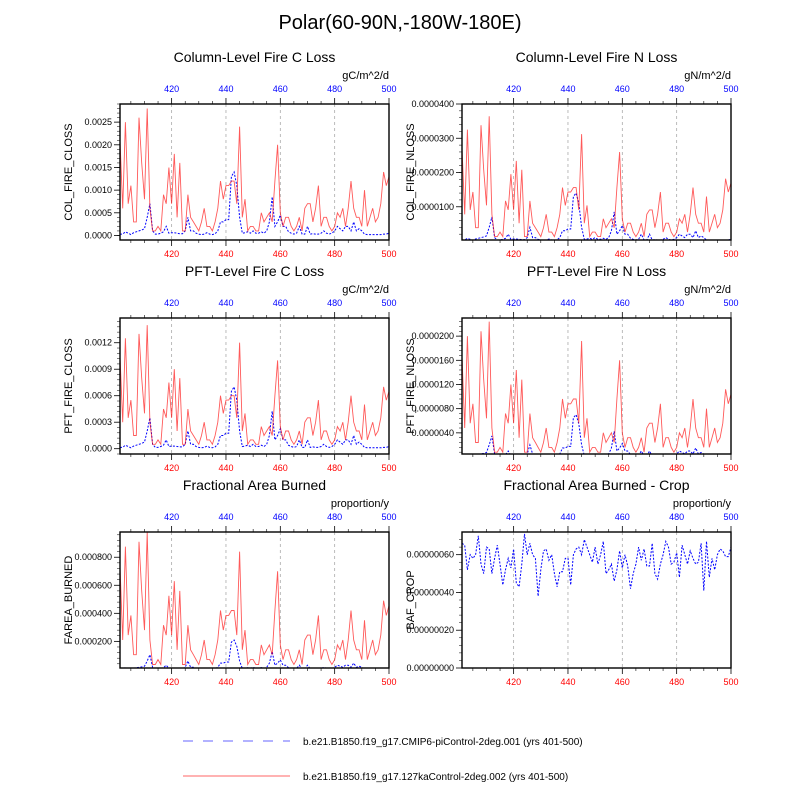 The image size is (800, 800). What do you see at coordinates (411, 385) in the screenshot?
I see `y-axis-label: PFT_FIRE_NLOSS` at bounding box center [411, 385].